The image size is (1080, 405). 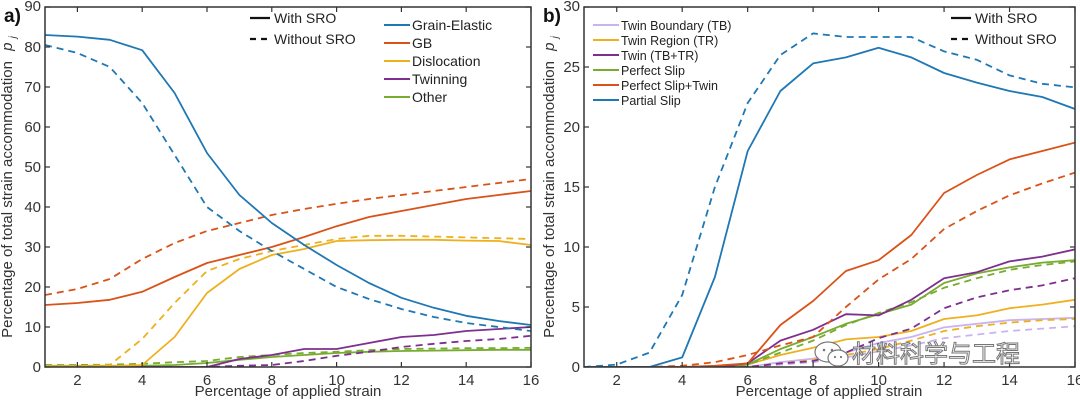 I want to click on panel-a-series-dislocation-without-sro, so click(x=288, y=300).